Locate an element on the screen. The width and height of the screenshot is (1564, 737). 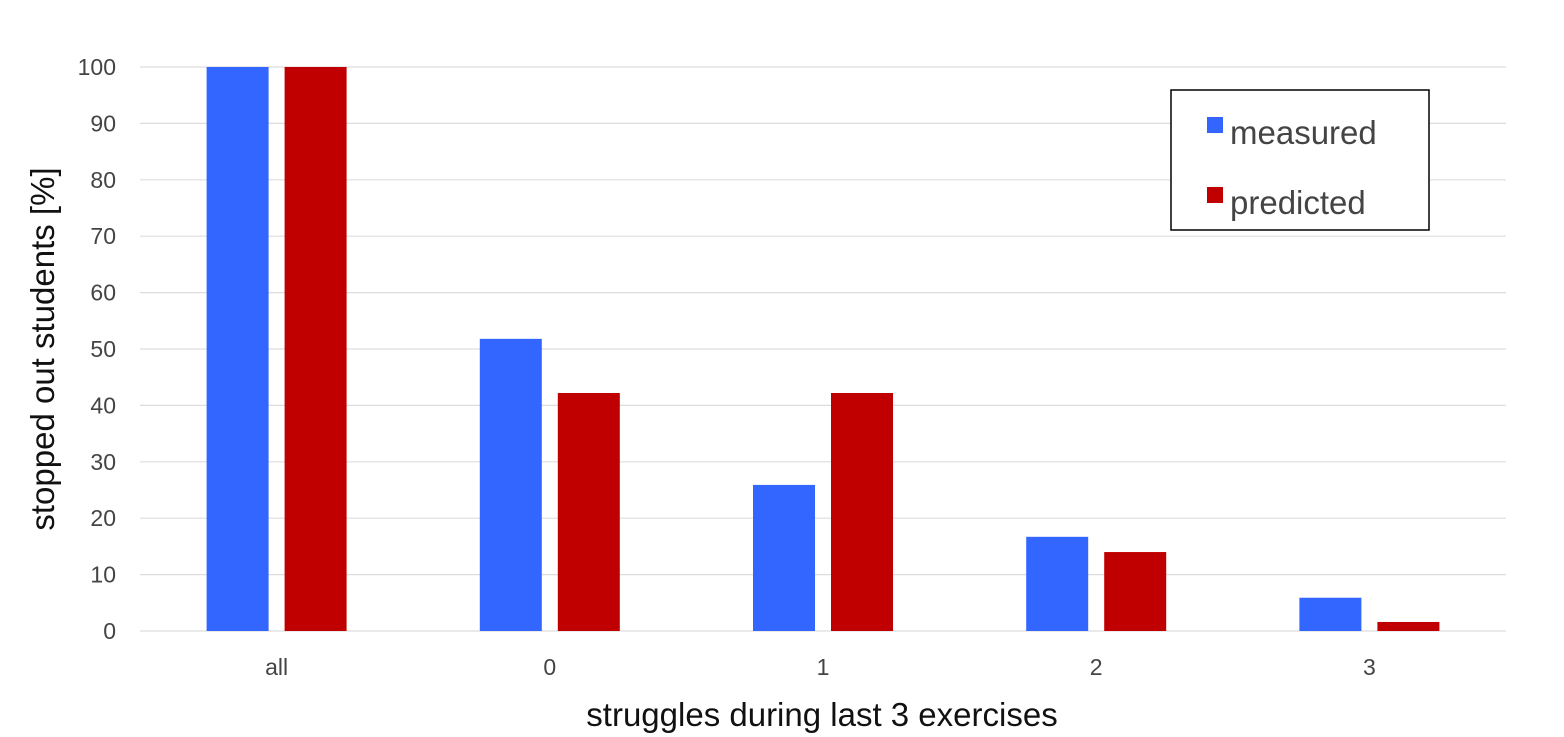
x-tick-label: 0 is located at coordinates (549, 667).